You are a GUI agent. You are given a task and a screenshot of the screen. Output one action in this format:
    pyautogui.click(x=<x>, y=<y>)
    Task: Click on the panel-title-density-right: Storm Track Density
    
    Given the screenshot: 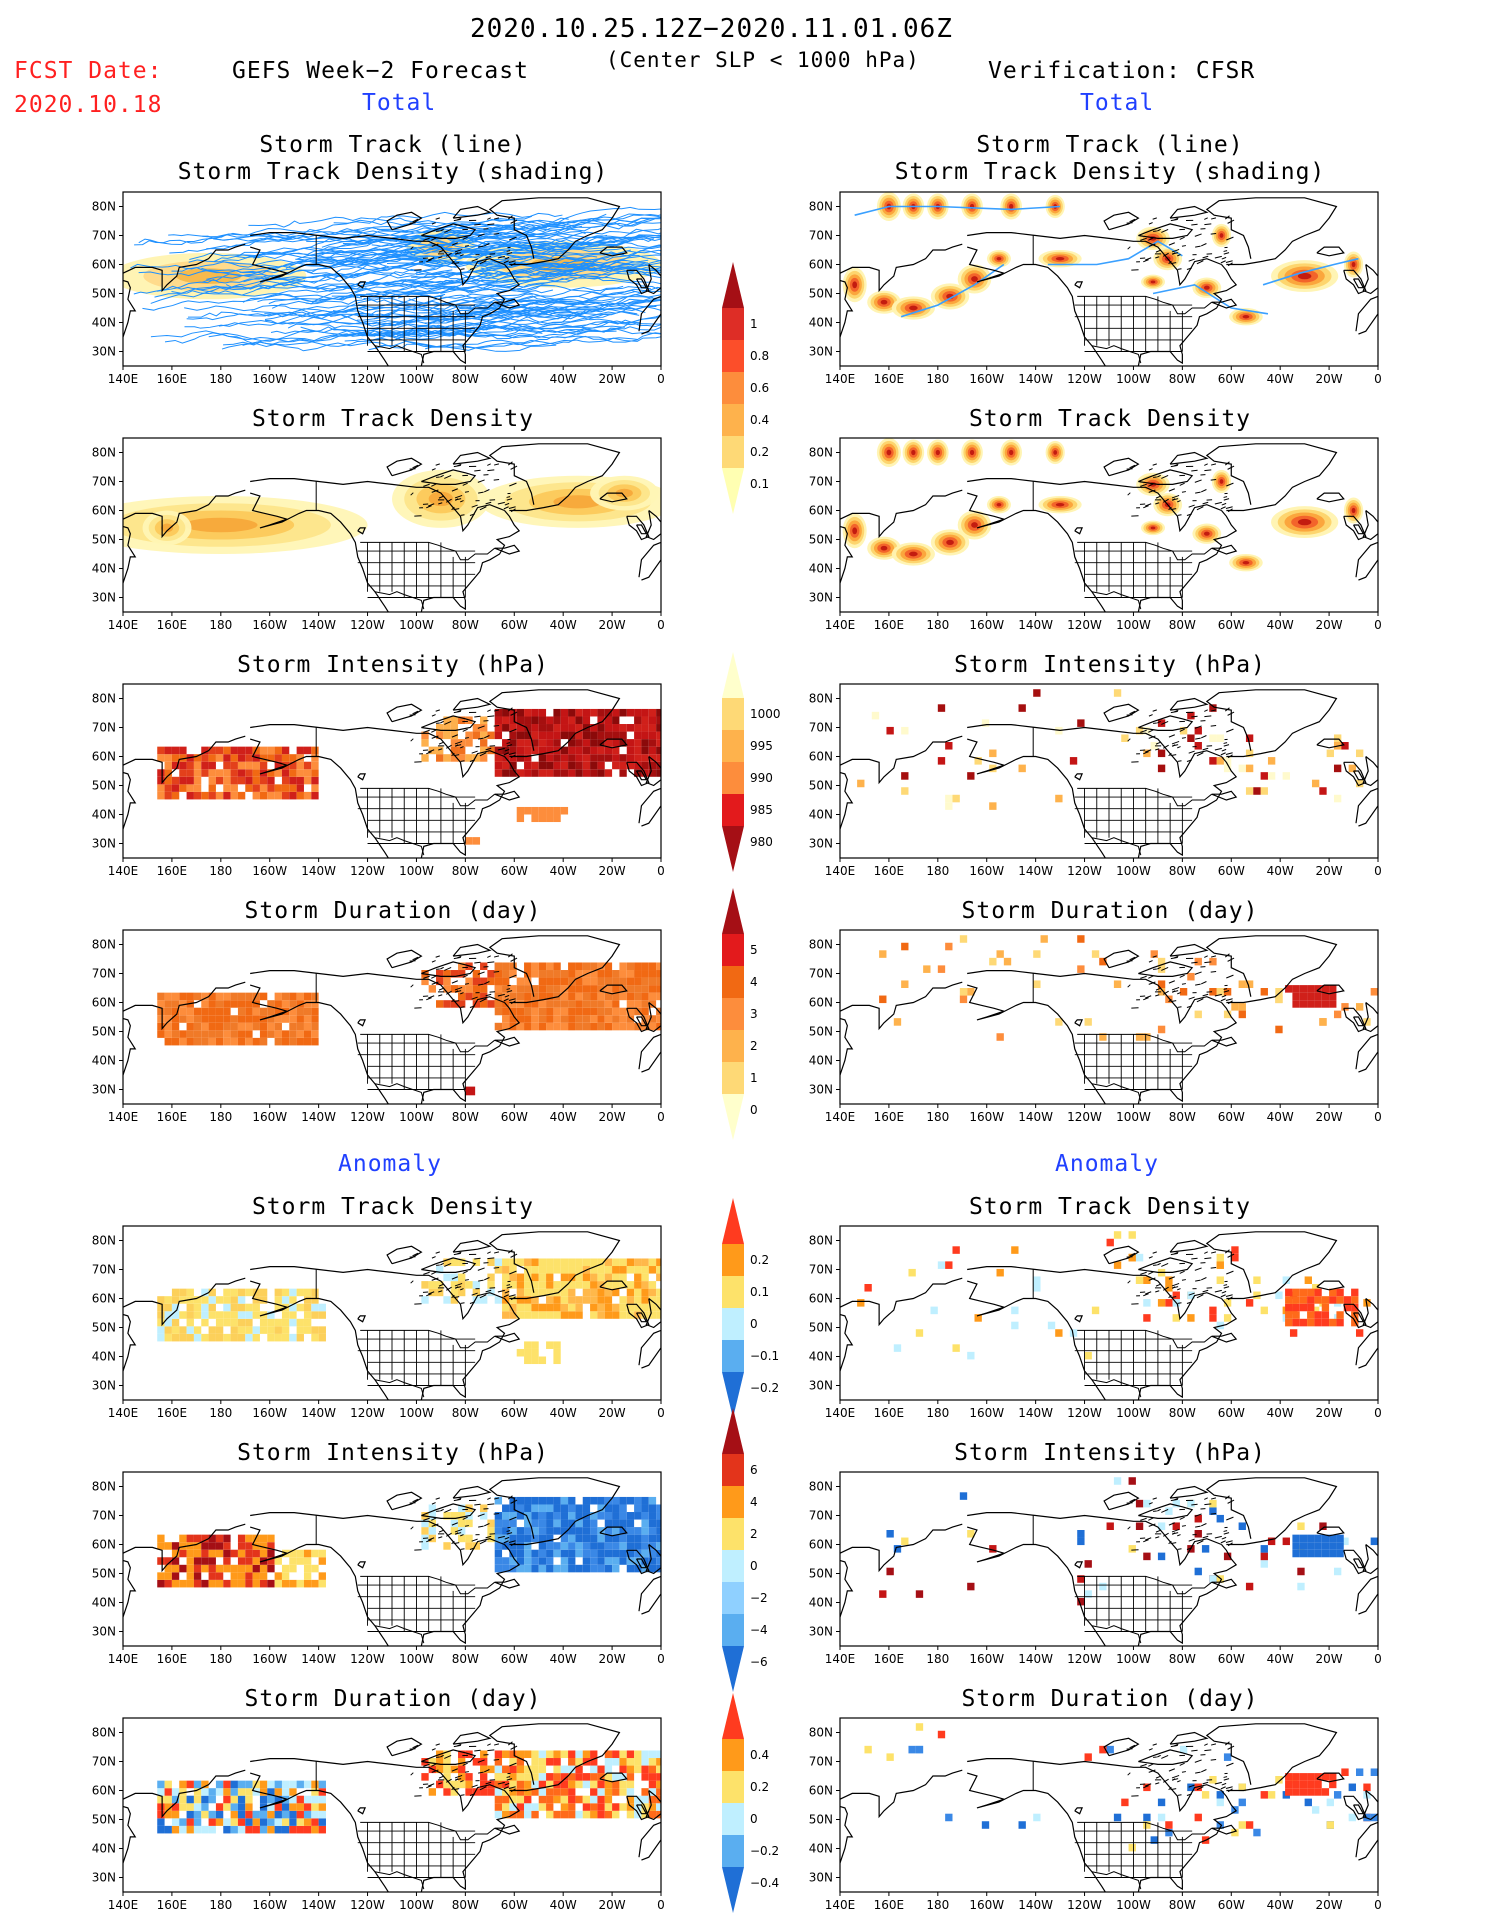 What is the action you would take?
    pyautogui.click(x=1110, y=419)
    